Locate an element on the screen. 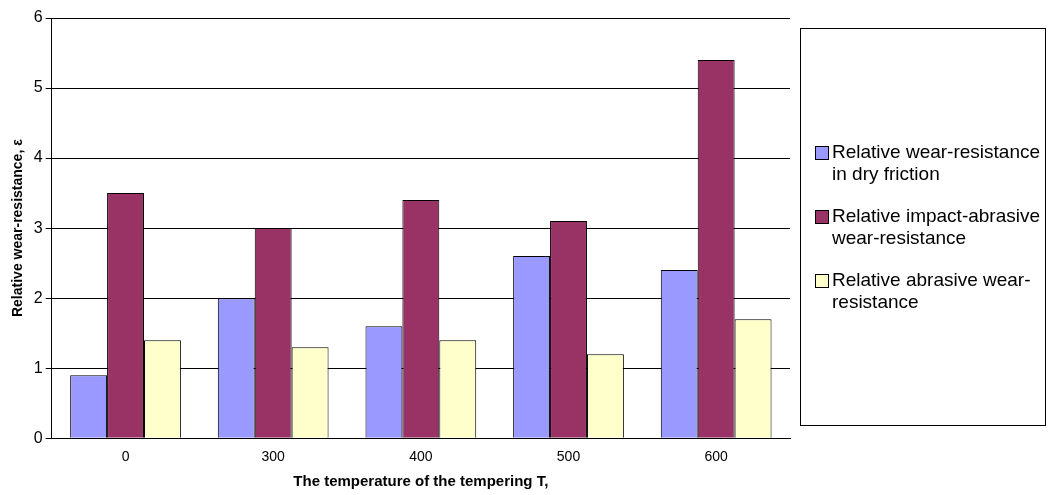 This screenshot has width=1051, height=495. y-tick-label: 3 is located at coordinates (38, 227).